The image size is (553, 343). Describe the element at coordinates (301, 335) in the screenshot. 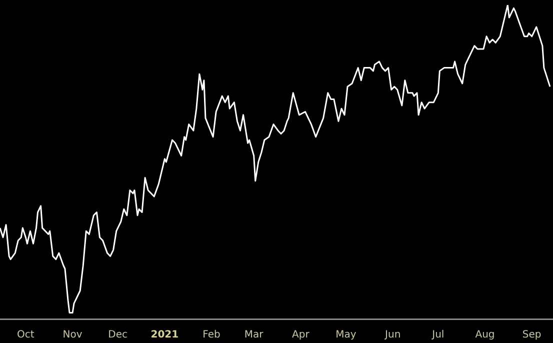

I see `x-tick-label: Apr` at that location.